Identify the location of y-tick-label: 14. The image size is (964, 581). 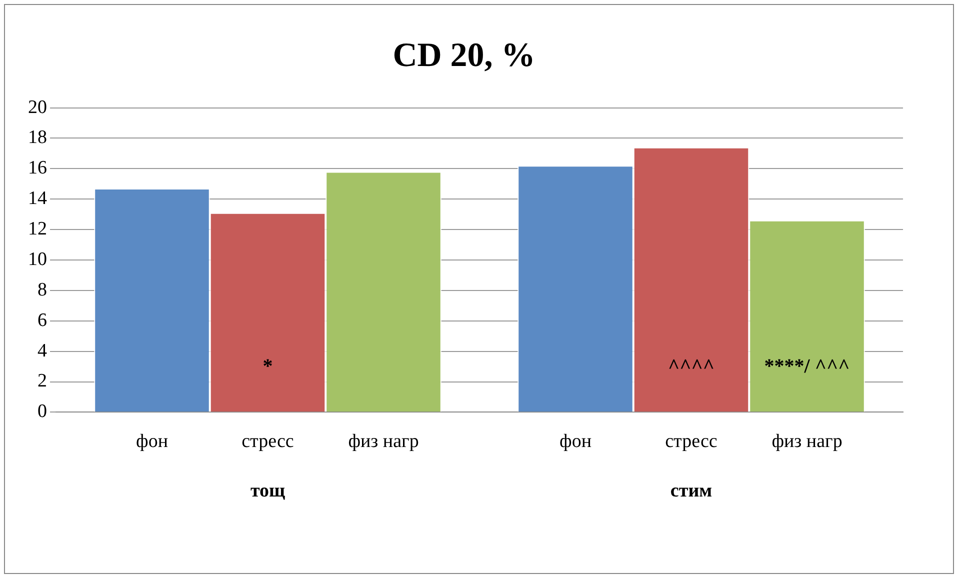
(38, 199).